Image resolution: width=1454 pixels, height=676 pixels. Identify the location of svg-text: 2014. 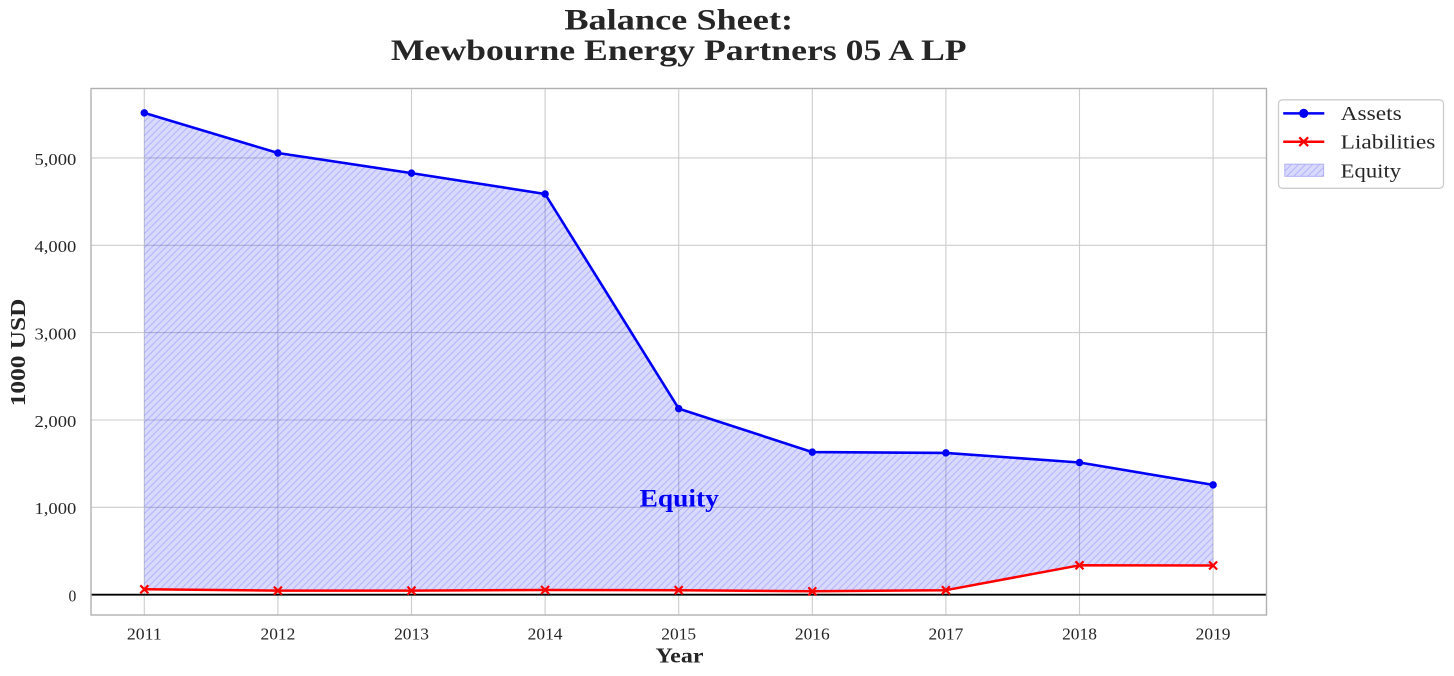
(545, 634).